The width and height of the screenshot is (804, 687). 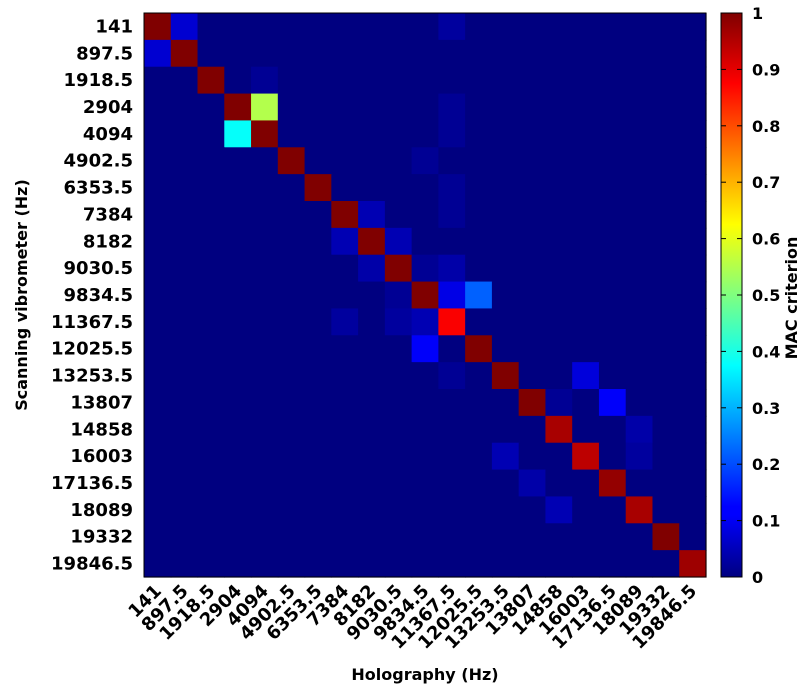 I want to click on y-tick-label: 1918.5, so click(x=98, y=80).